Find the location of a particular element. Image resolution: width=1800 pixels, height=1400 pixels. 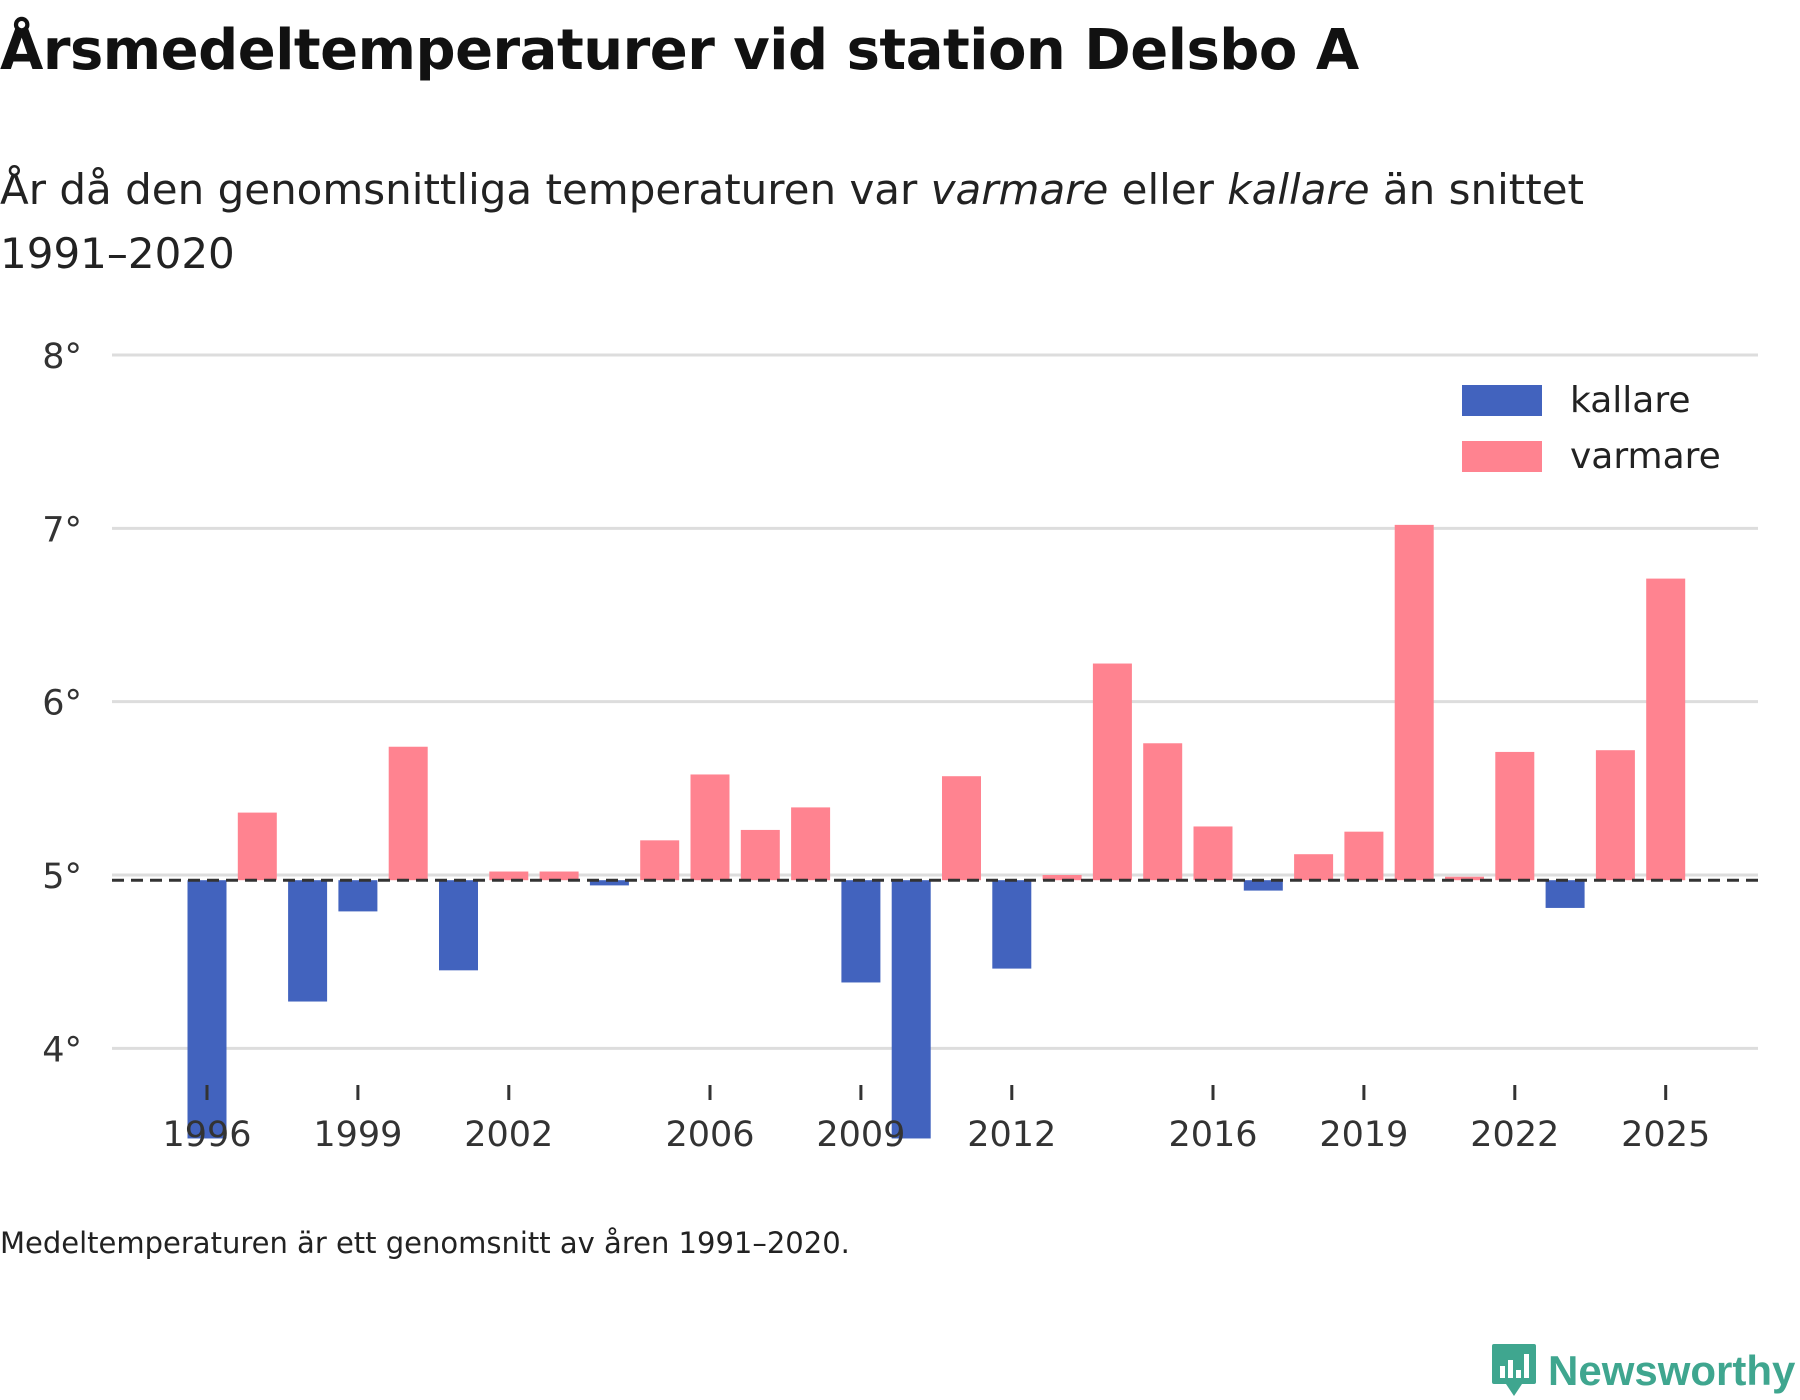

bar-2001 is located at coordinates (458, 925).